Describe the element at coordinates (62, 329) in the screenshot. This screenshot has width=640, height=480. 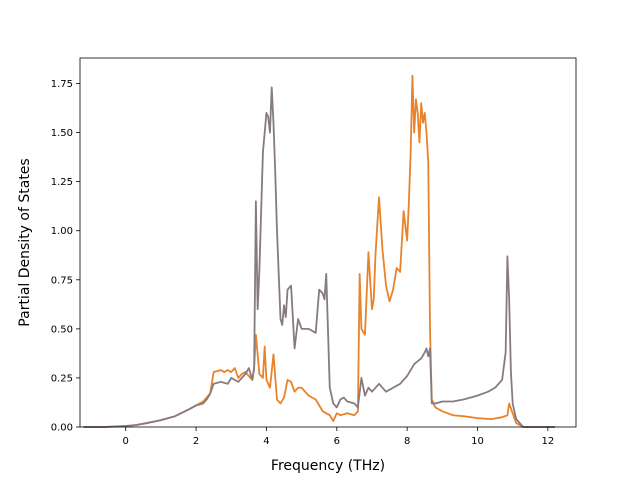
I see `y-tick-label: 0.50` at that location.